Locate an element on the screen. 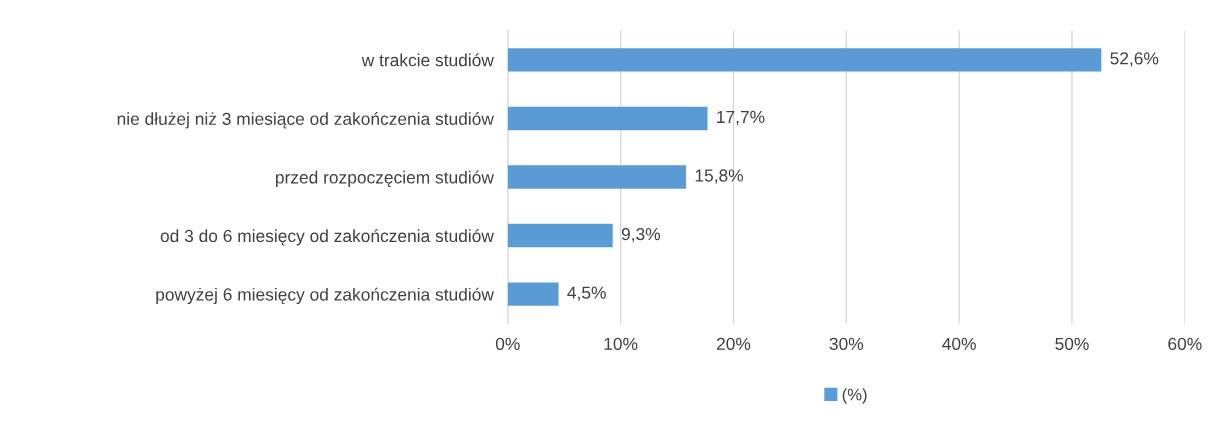  x-tick-label: 10% is located at coordinates (621, 344).